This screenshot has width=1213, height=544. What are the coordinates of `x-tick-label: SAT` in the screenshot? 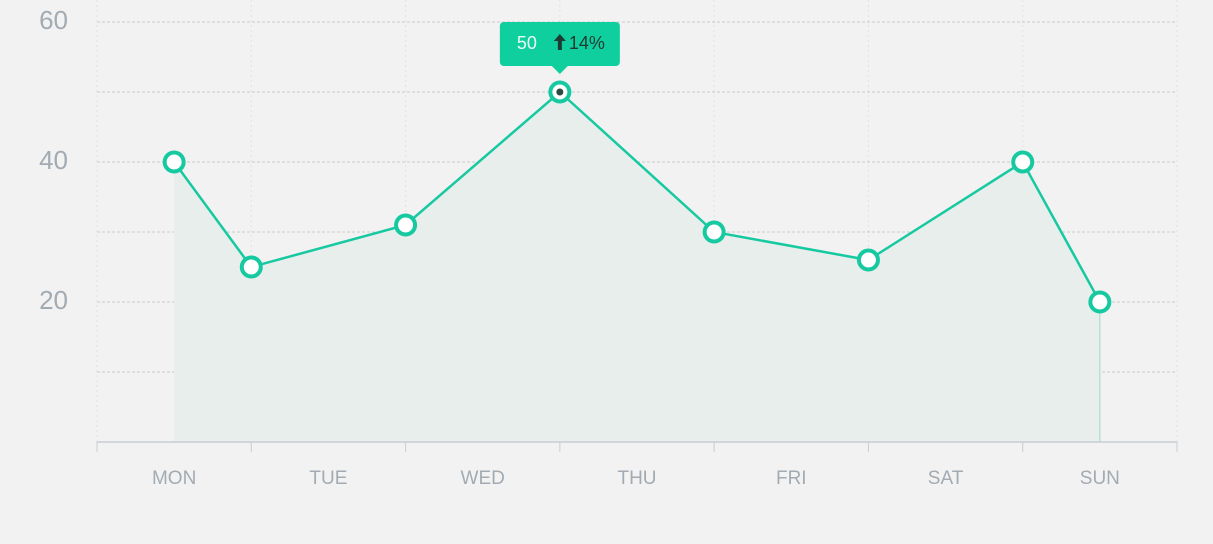 It's located at (946, 478).